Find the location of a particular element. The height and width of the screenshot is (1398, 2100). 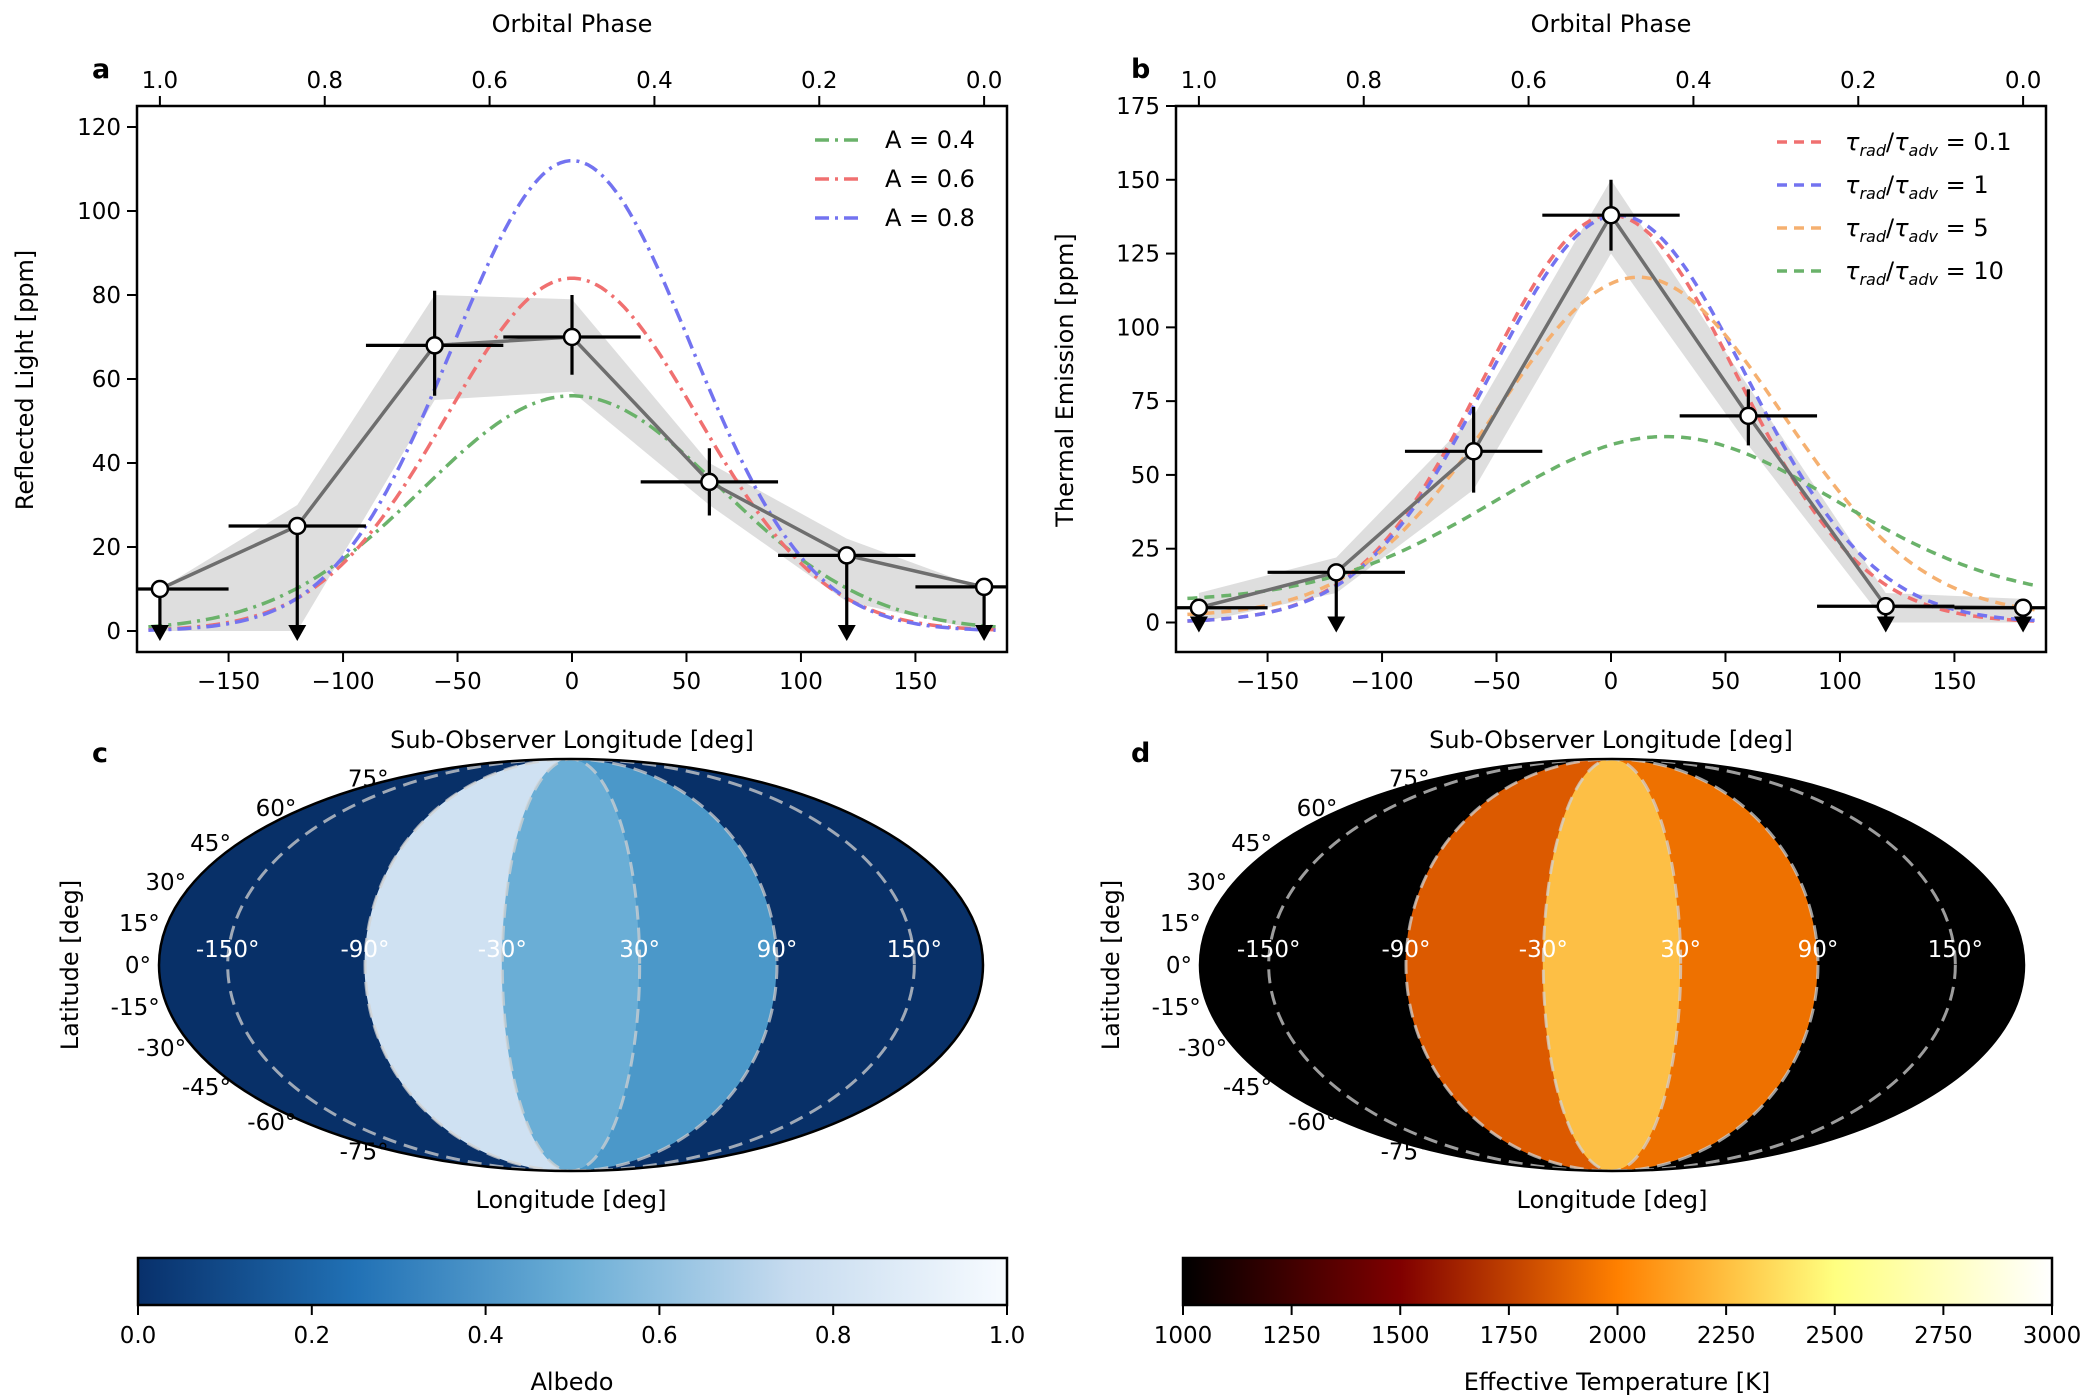

colorbar-tick-label: 1250 is located at coordinates (1291, 1336).